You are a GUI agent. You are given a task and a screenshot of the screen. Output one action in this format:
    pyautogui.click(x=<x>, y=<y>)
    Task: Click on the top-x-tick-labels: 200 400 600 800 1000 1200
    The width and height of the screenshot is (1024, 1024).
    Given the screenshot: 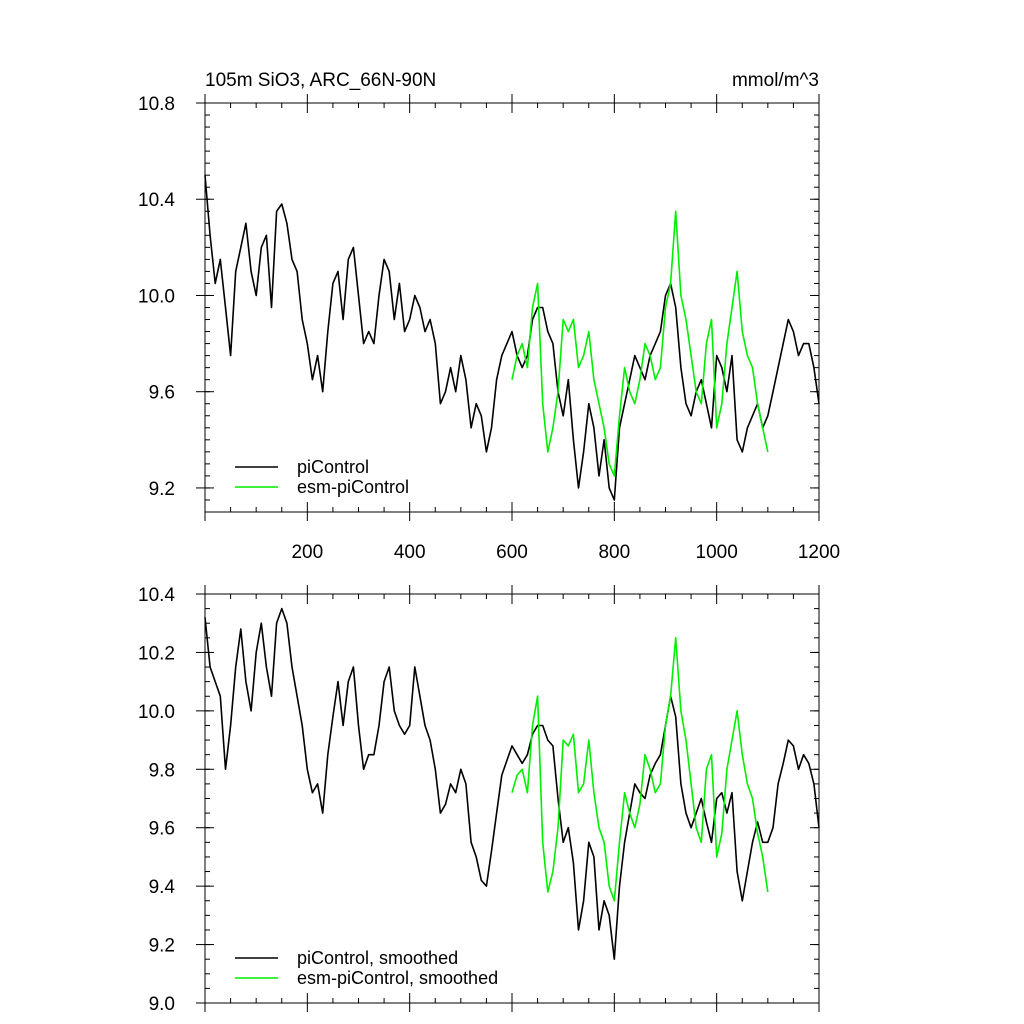 What is the action you would take?
    pyautogui.click(x=565, y=552)
    